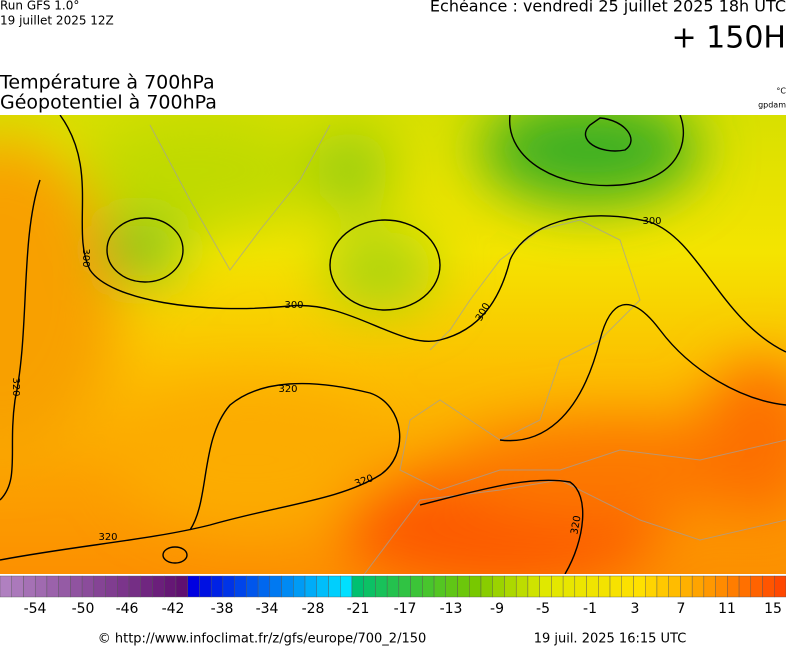  Describe the element at coordinates (681, 609) in the screenshot. I see `colorbar-label: 7` at that location.